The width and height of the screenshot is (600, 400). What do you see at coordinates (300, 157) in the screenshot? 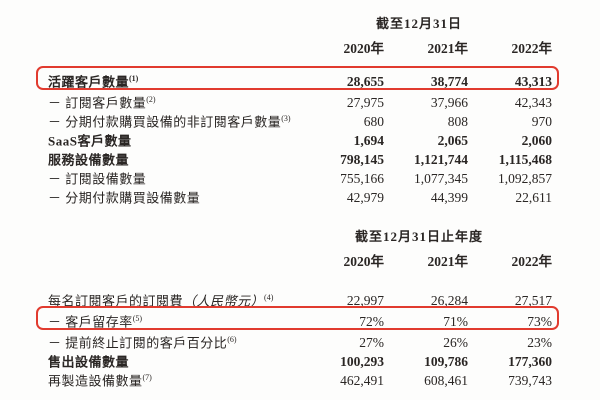
I see `table-row-service-devices: 服務設備數量 798,145 1,121,744 1,115,468` at bounding box center [300, 157].